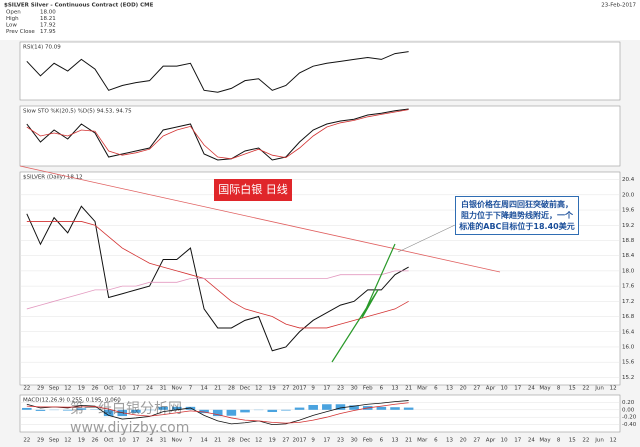 The height and width of the screenshot is (447, 640). What do you see at coordinates (77, 112) in the screenshot?
I see `panel-title: Slow STO %K(20,5) %D(5) 94.53, 94.75` at bounding box center [77, 112].